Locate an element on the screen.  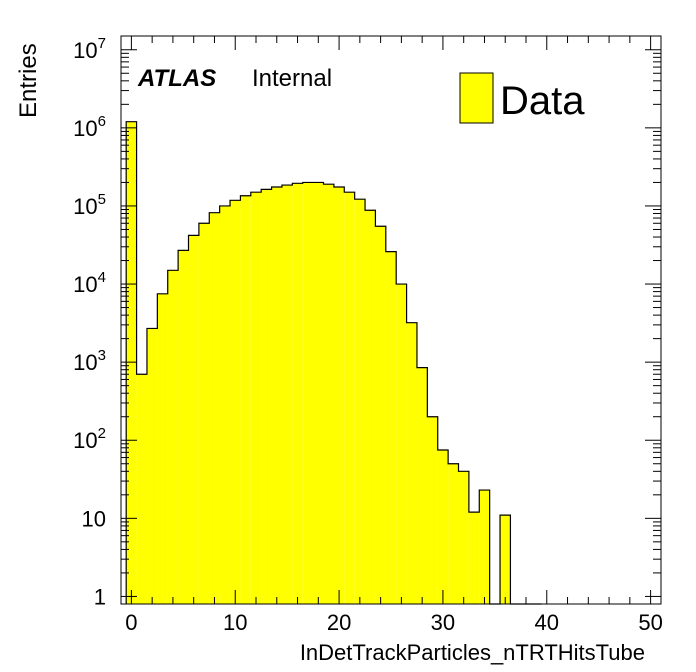
x-tick-label: 0 is located at coordinates (131, 622).